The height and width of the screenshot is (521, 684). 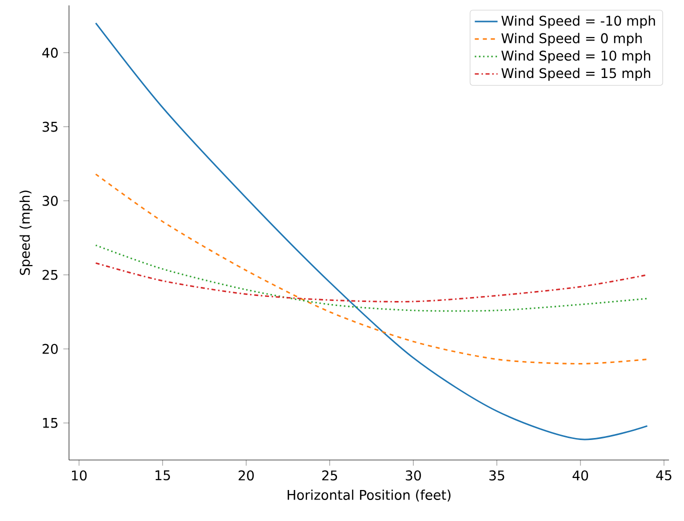 What do you see at coordinates (50, 423) in the screenshot?
I see `y-tick-label: 15` at bounding box center [50, 423].